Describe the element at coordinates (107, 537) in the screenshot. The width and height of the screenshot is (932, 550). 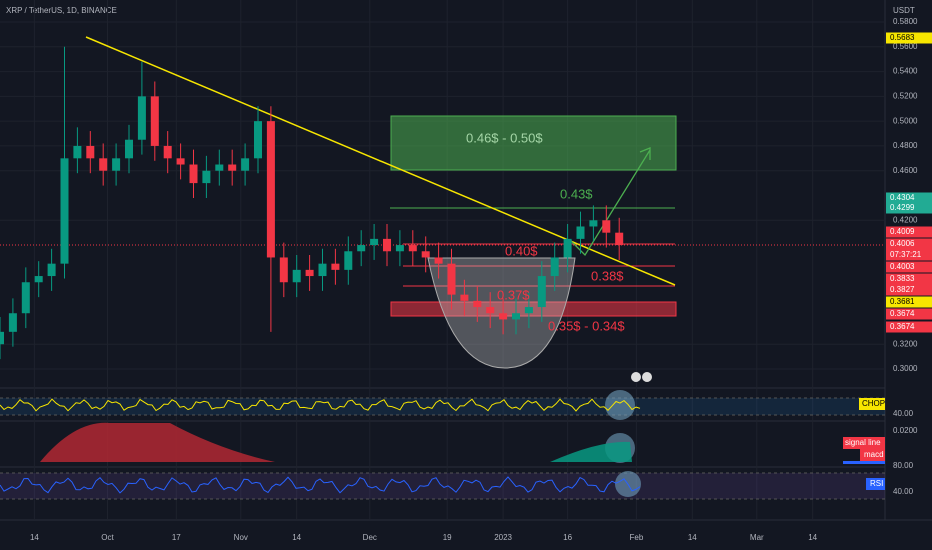
I see `x-tick-label: Oct` at that location.